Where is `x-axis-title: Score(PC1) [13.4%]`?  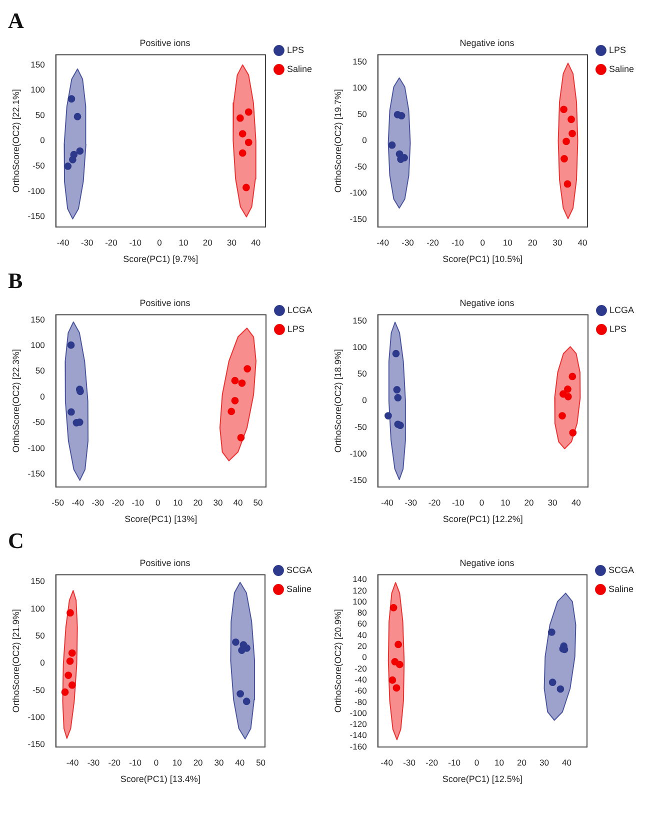
x-axis-title: Score(PC1) [13.4%] is located at coordinates (160, 779).